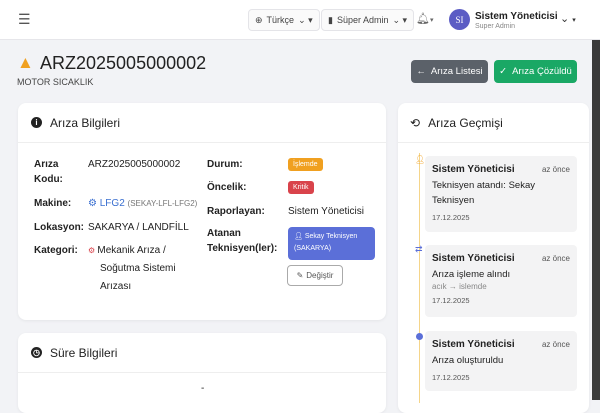  What do you see at coordinates (56, 250) in the screenshot?
I see `category-label: Kategori:` at bounding box center [56, 250].